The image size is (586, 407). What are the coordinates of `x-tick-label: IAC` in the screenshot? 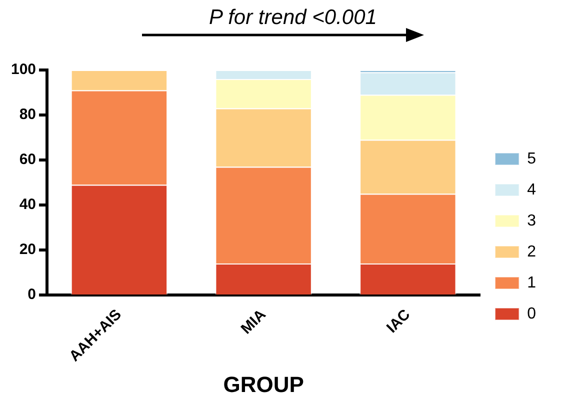 It's located at (398, 321).